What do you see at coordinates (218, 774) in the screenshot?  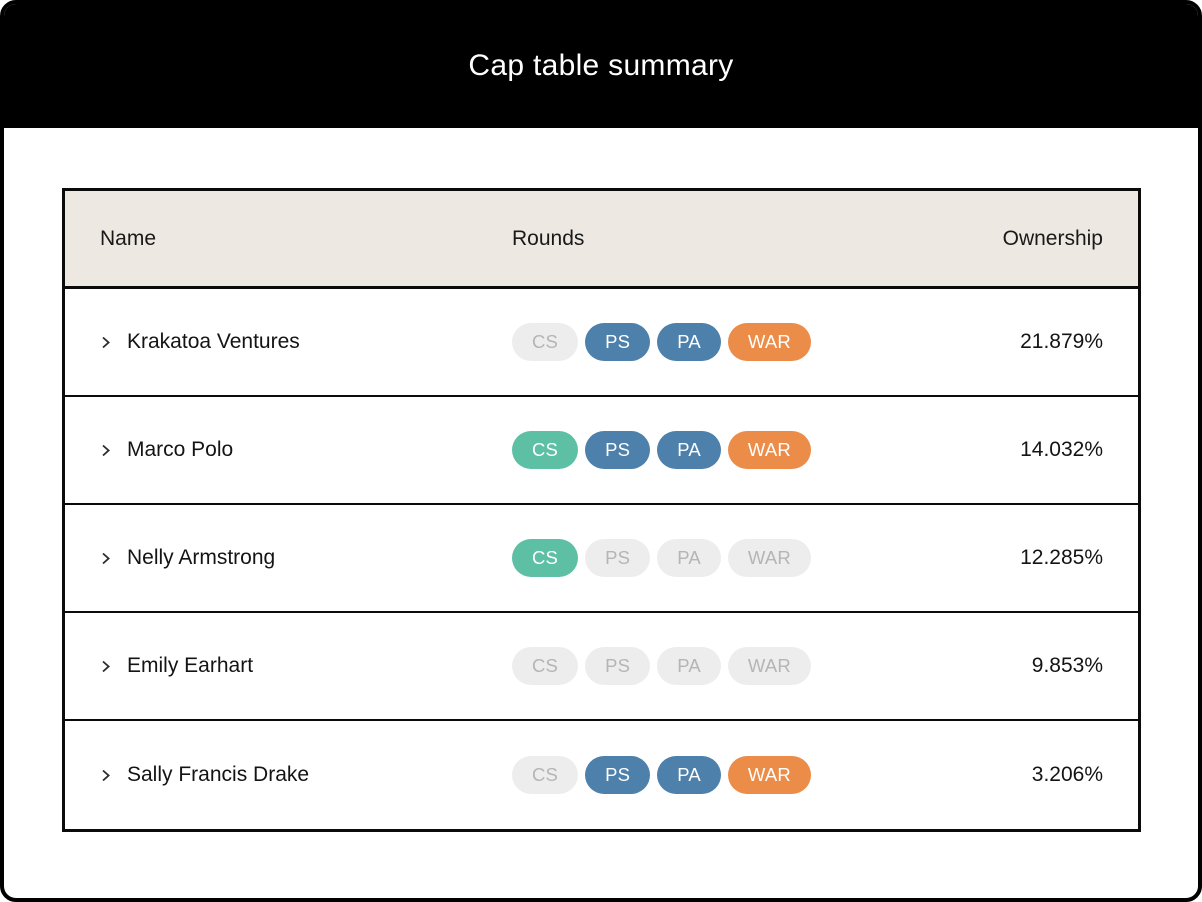 I see `stakeholder-name: Sally Francis Drake` at bounding box center [218, 774].